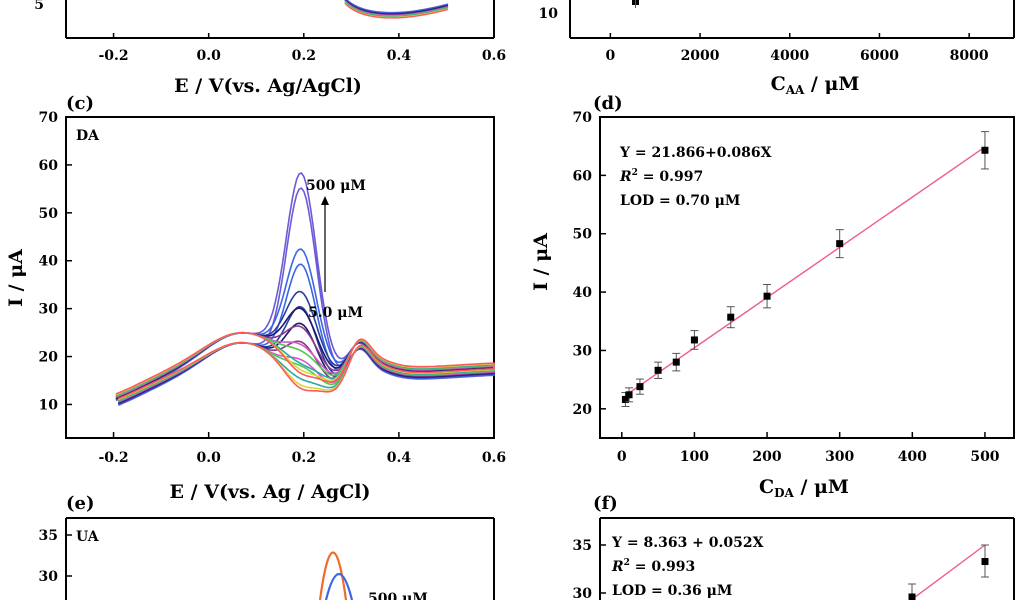 The image size is (1024, 600). I want to click on panel-d-y-tick-label: 50, so click(583, 235).